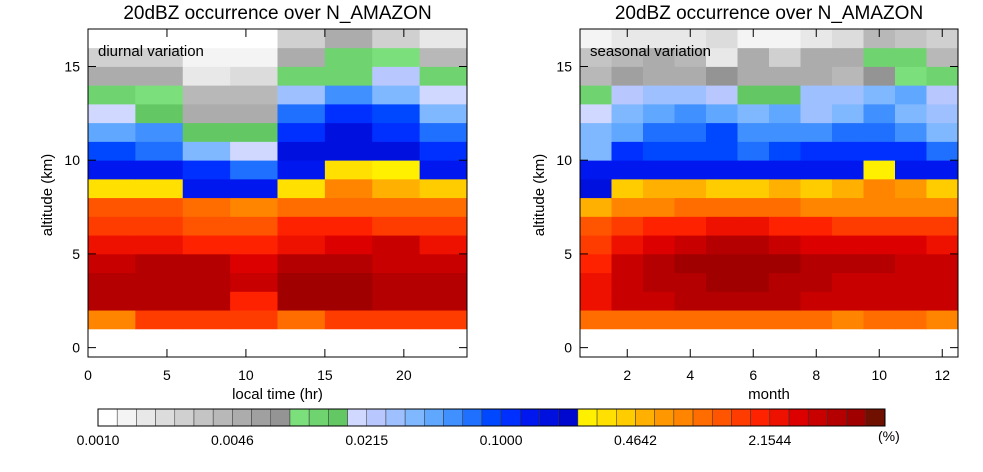  I want to click on colorbar-tick-label: 0.0215, so click(366, 440).